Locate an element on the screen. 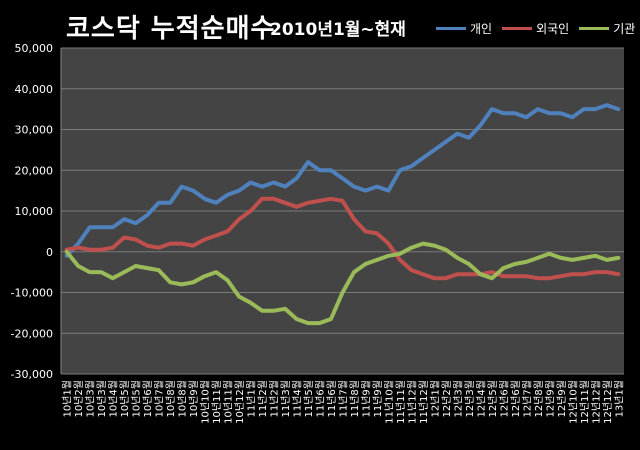 The image size is (640, 450). x-tick-label: 12년6월 is located at coordinates (504, 399).